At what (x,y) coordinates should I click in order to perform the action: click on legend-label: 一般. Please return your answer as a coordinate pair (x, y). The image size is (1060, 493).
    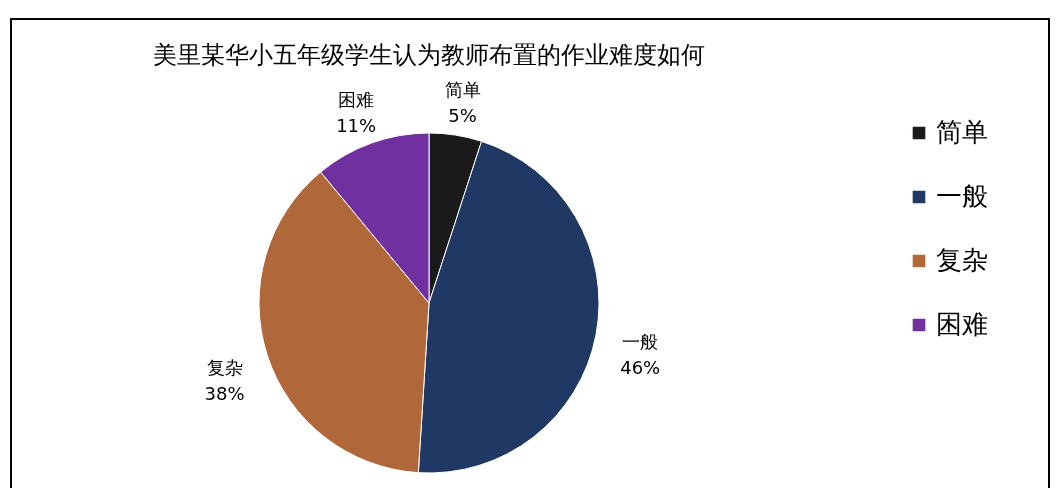
    Looking at the image, I should click on (962, 196).